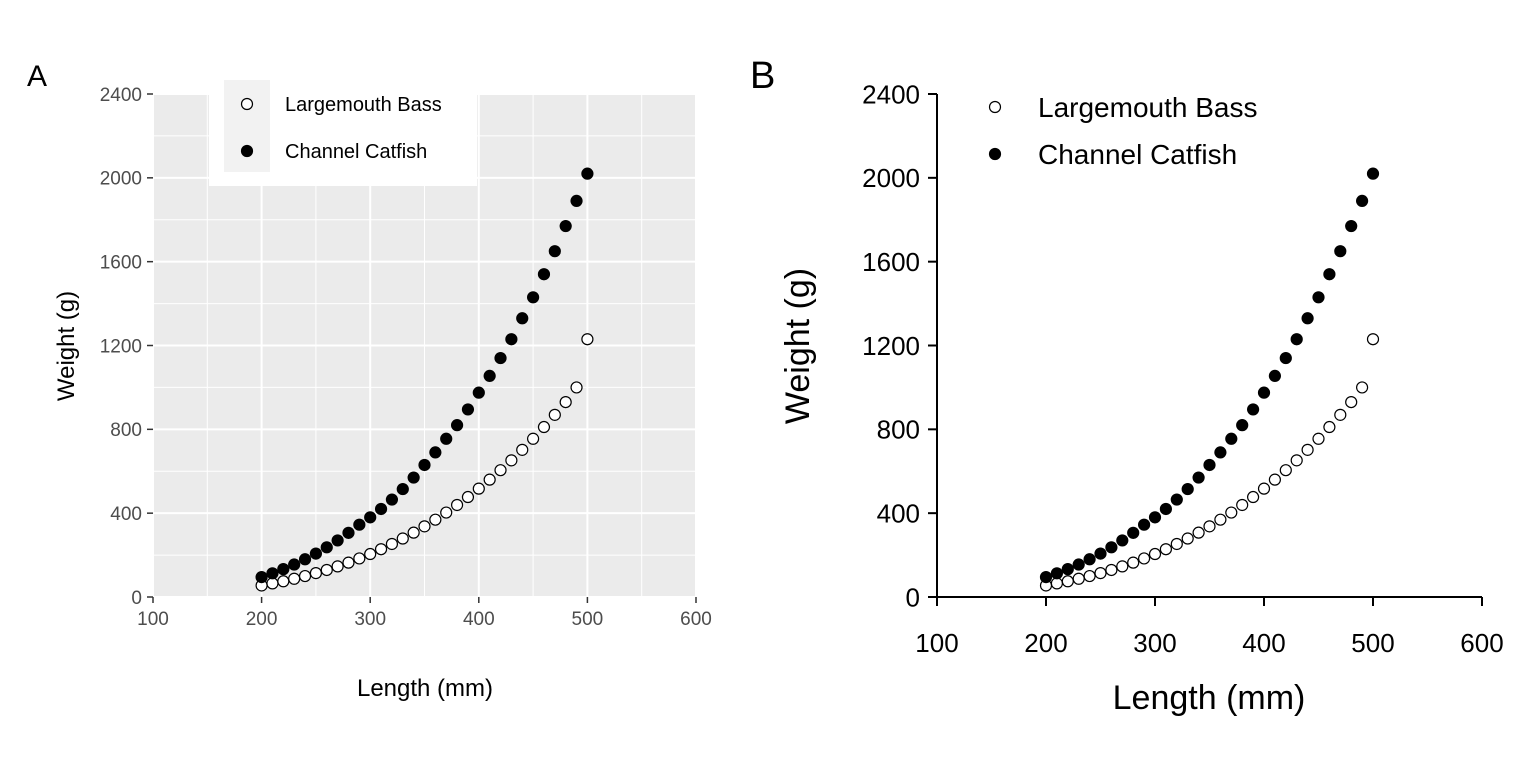 The image size is (1536, 768). Describe the element at coordinates (153, 619) in the screenshot. I see `panel-a-x-tick-label: 100` at that location.